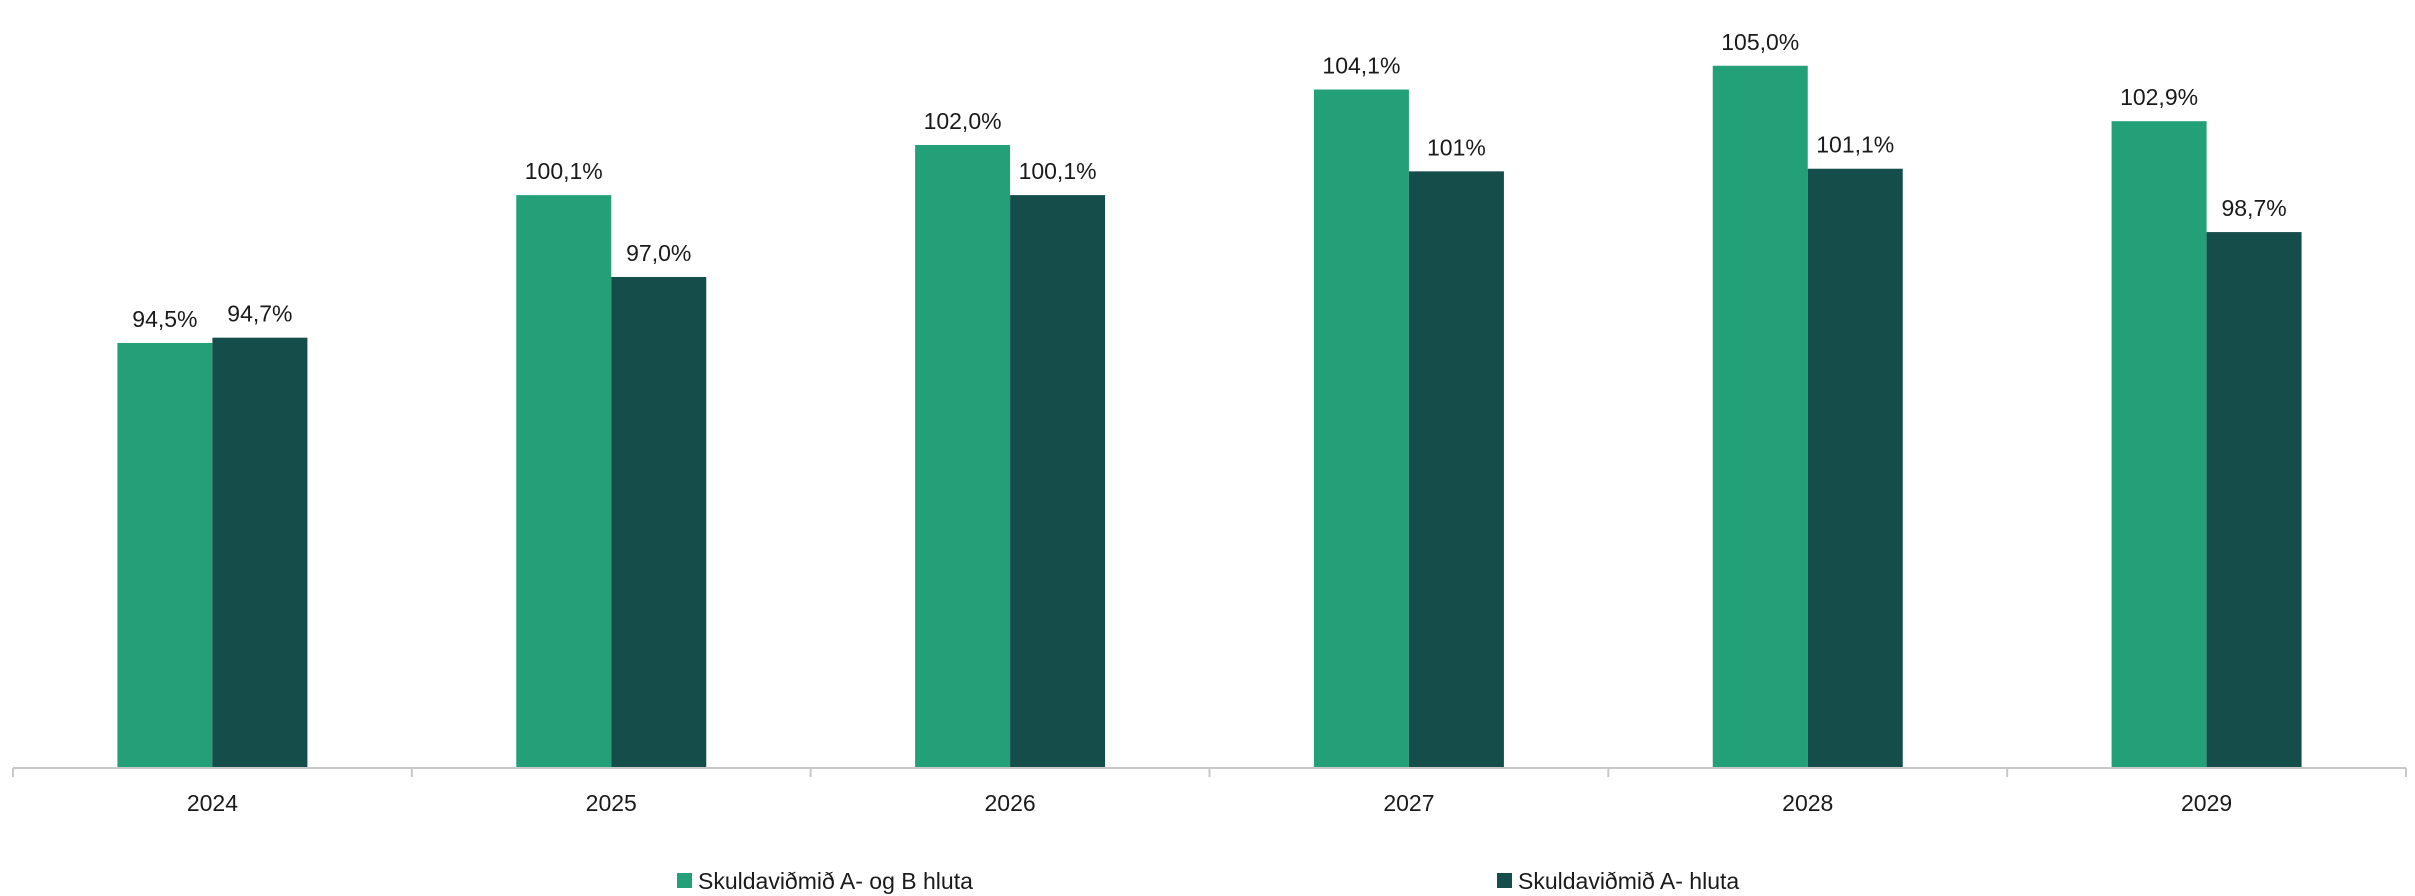 Image resolution: width=2415 pixels, height=896 pixels. I want to click on data-label-a-og-b-hluta-2025: 100,1%, so click(564, 171).